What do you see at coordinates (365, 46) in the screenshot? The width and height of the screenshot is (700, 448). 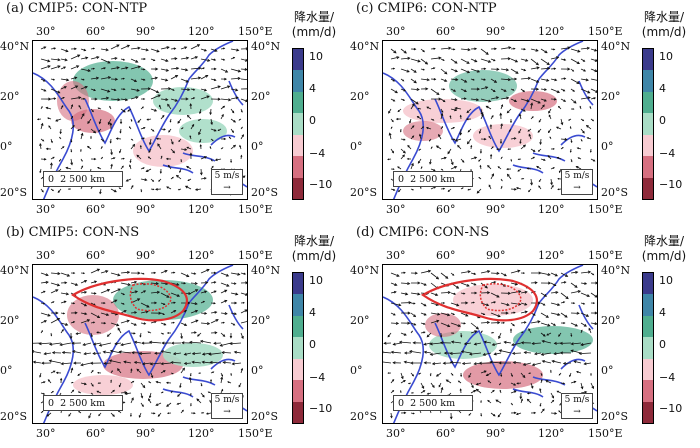 I see `lat-tick-left: 40°N` at bounding box center [365, 46].